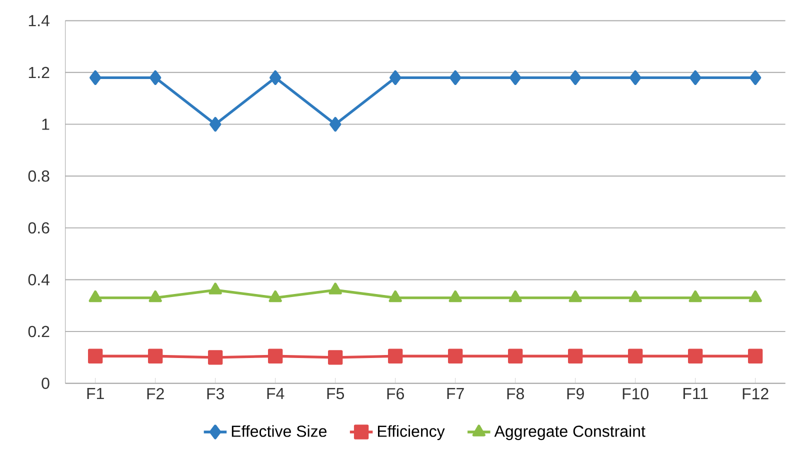  I want to click on x-tick-label: F5, so click(335, 394).